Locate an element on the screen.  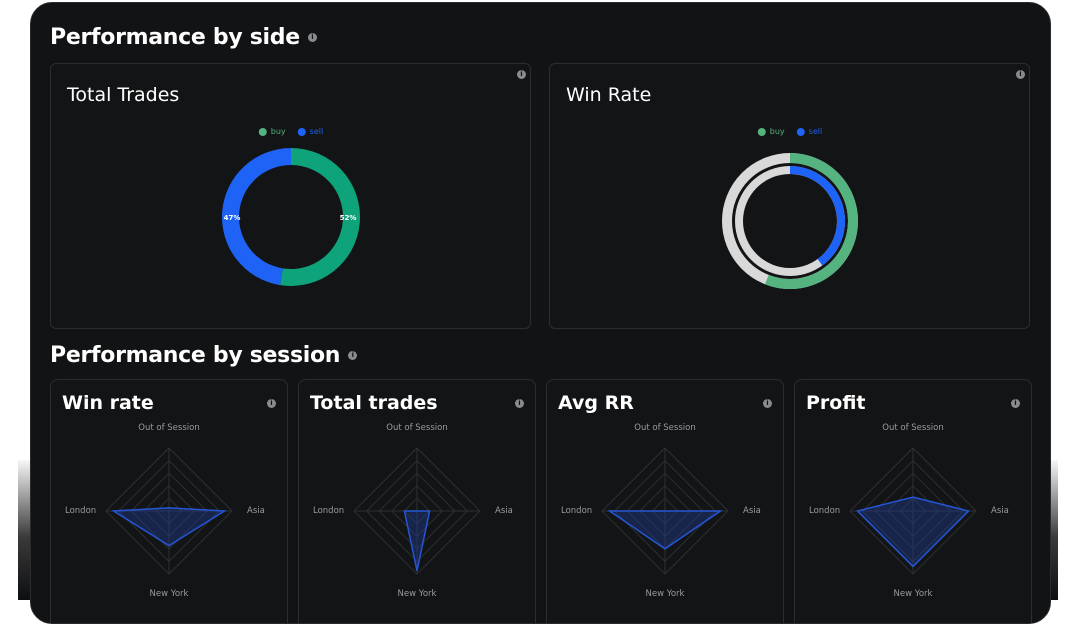
performance-by-session-heading: Performance by session is located at coordinates (204, 355).